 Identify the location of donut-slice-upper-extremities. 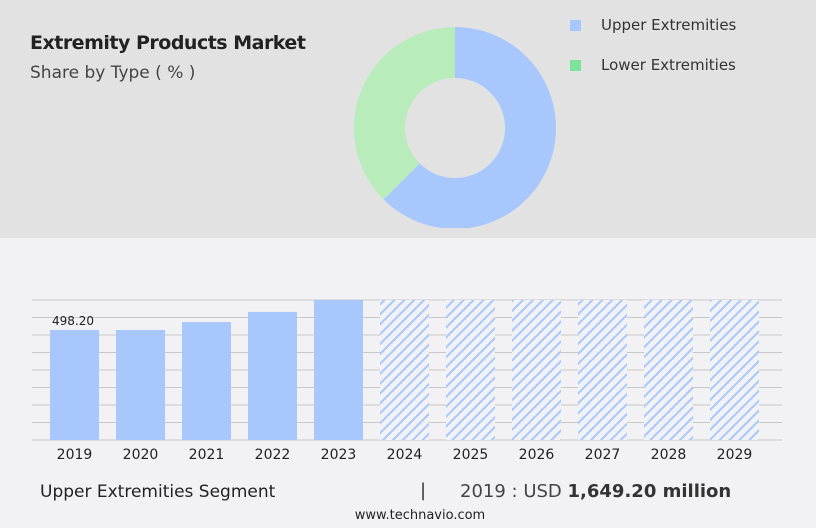
(469, 127).